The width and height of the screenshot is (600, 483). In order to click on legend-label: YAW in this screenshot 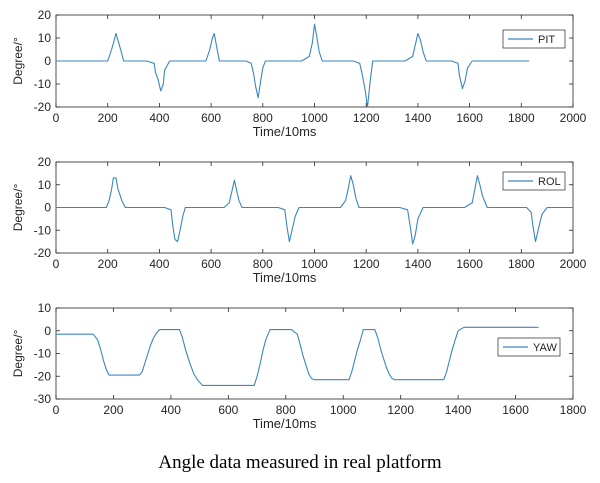, I will do `click(545, 348)`.